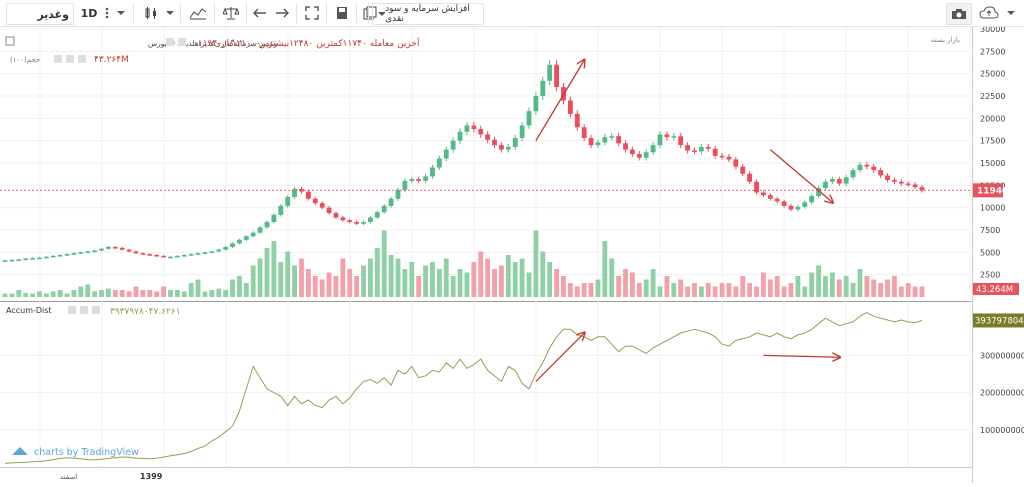 The height and width of the screenshot is (487, 1024). I want to click on collapse-icon, so click(10, 41).